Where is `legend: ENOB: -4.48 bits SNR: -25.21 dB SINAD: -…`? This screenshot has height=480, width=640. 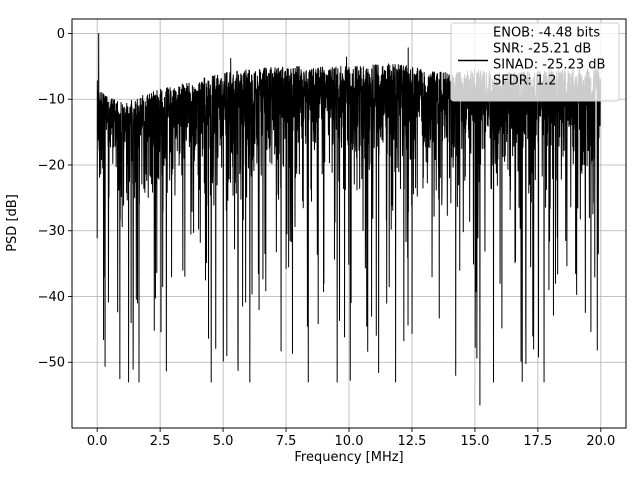 legend: ENOB: -4.48 bits SNR: -25.21 dB SINAD: -… is located at coordinates (535, 62).